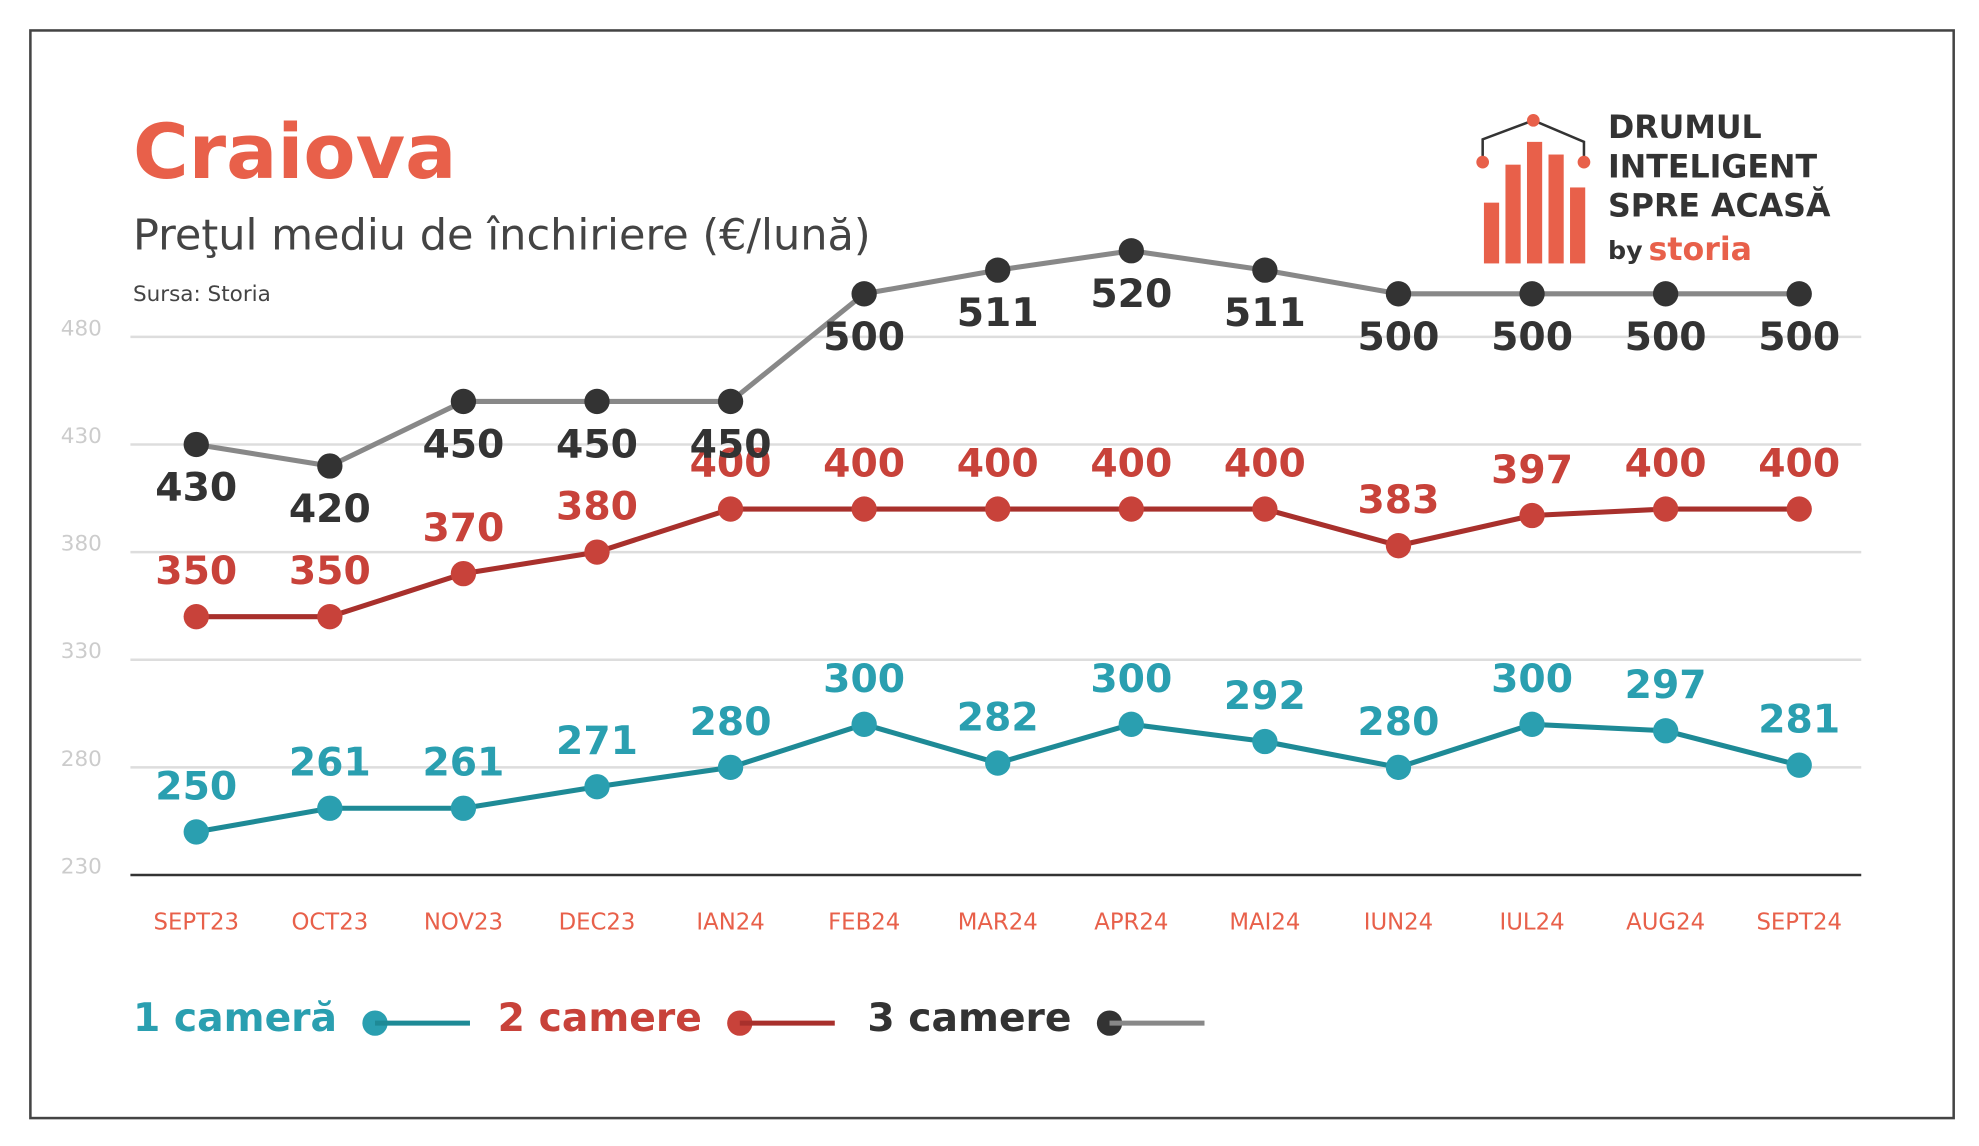 The image size is (1979, 1146). What do you see at coordinates (81, 544) in the screenshot?
I see `y-tick-label: 380` at bounding box center [81, 544].